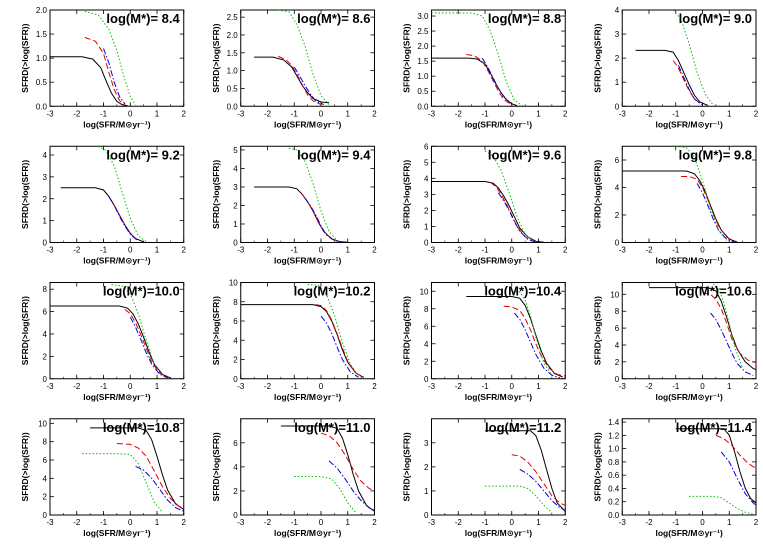 The height and width of the screenshot is (545, 763). Describe the element at coordinates (45, 442) in the screenshot. I see `y-tick-label: 8` at that location.